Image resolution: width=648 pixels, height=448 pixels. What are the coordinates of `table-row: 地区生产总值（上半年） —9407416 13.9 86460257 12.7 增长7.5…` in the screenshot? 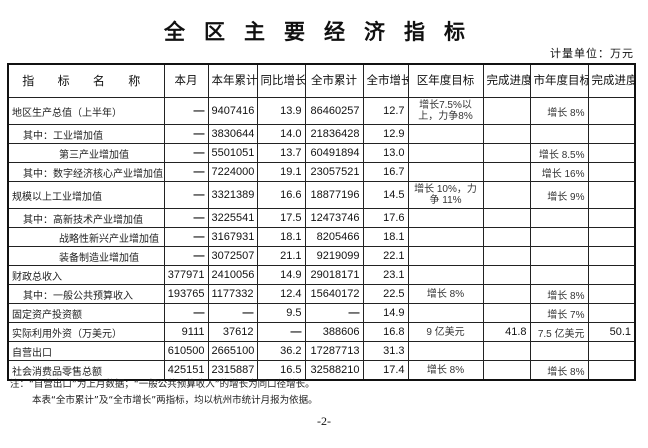 It's located at (321, 111).